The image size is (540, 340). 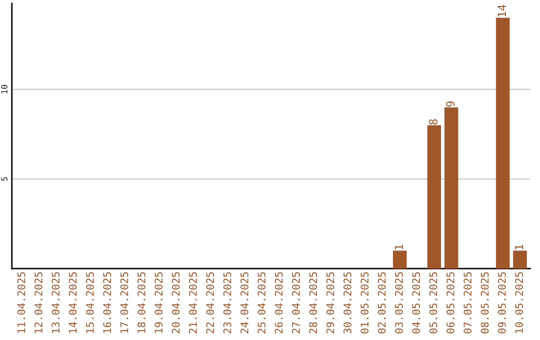 What do you see at coordinates (468, 303) in the screenshot?
I see `x-tick-label: 07.05.2025` at bounding box center [468, 303].